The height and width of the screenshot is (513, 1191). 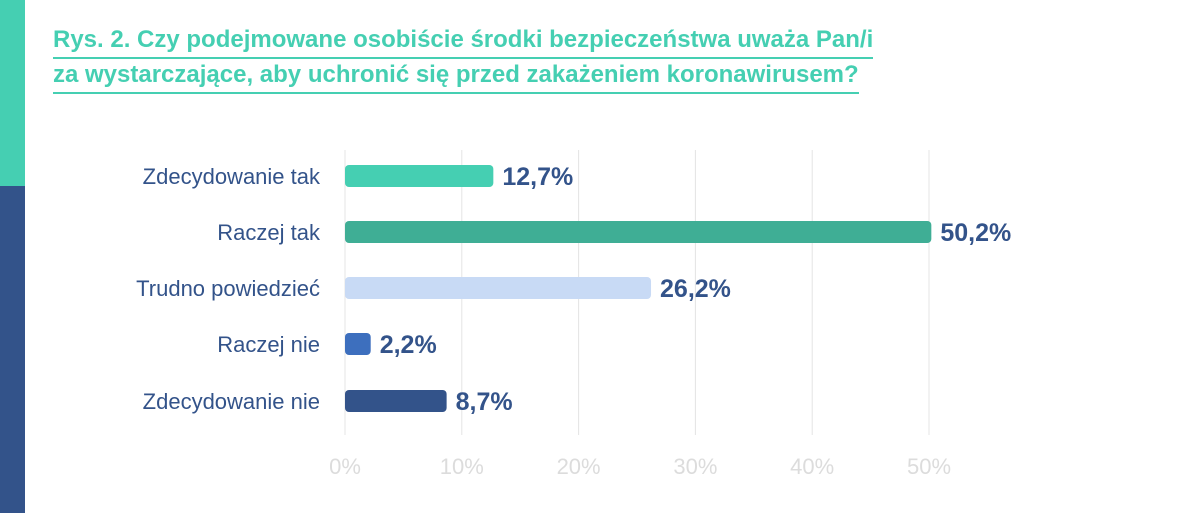 I want to click on data-label: 2,2%, so click(x=408, y=345).